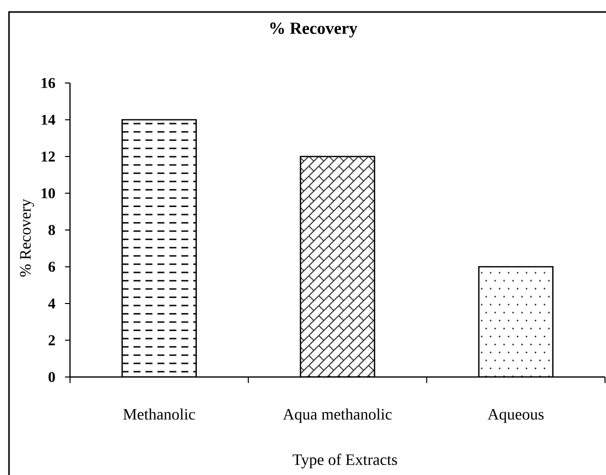 The height and width of the screenshot is (475, 606). Describe the element at coordinates (48, 157) in the screenshot. I see `y-tick-label: 12` at that location.